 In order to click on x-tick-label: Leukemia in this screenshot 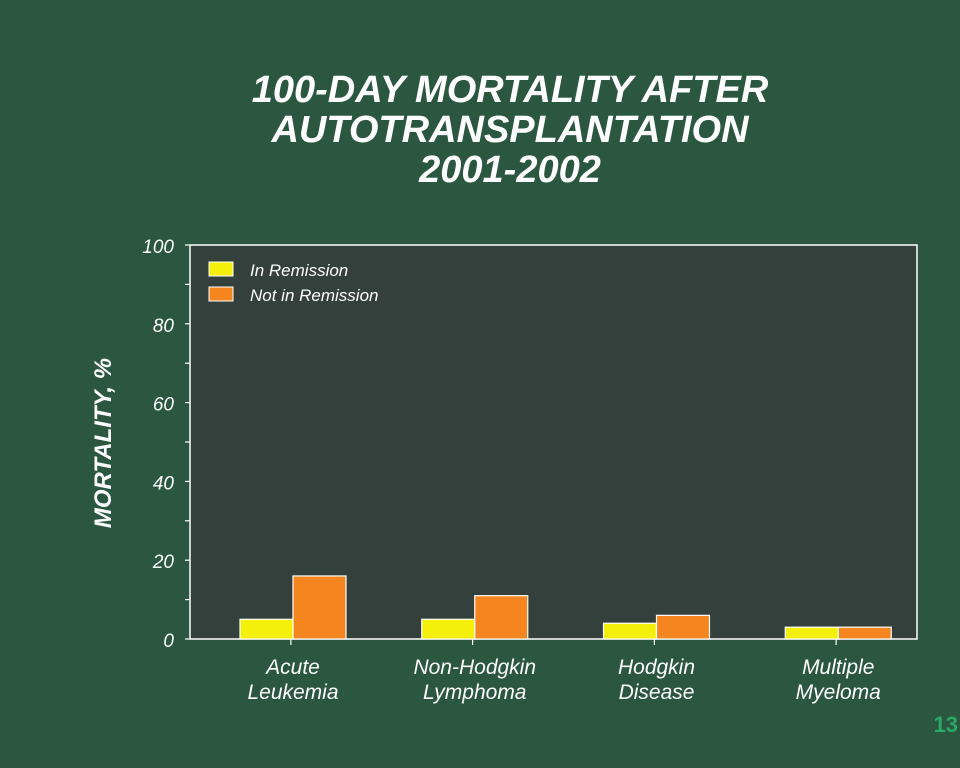, I will do `click(292, 692)`.